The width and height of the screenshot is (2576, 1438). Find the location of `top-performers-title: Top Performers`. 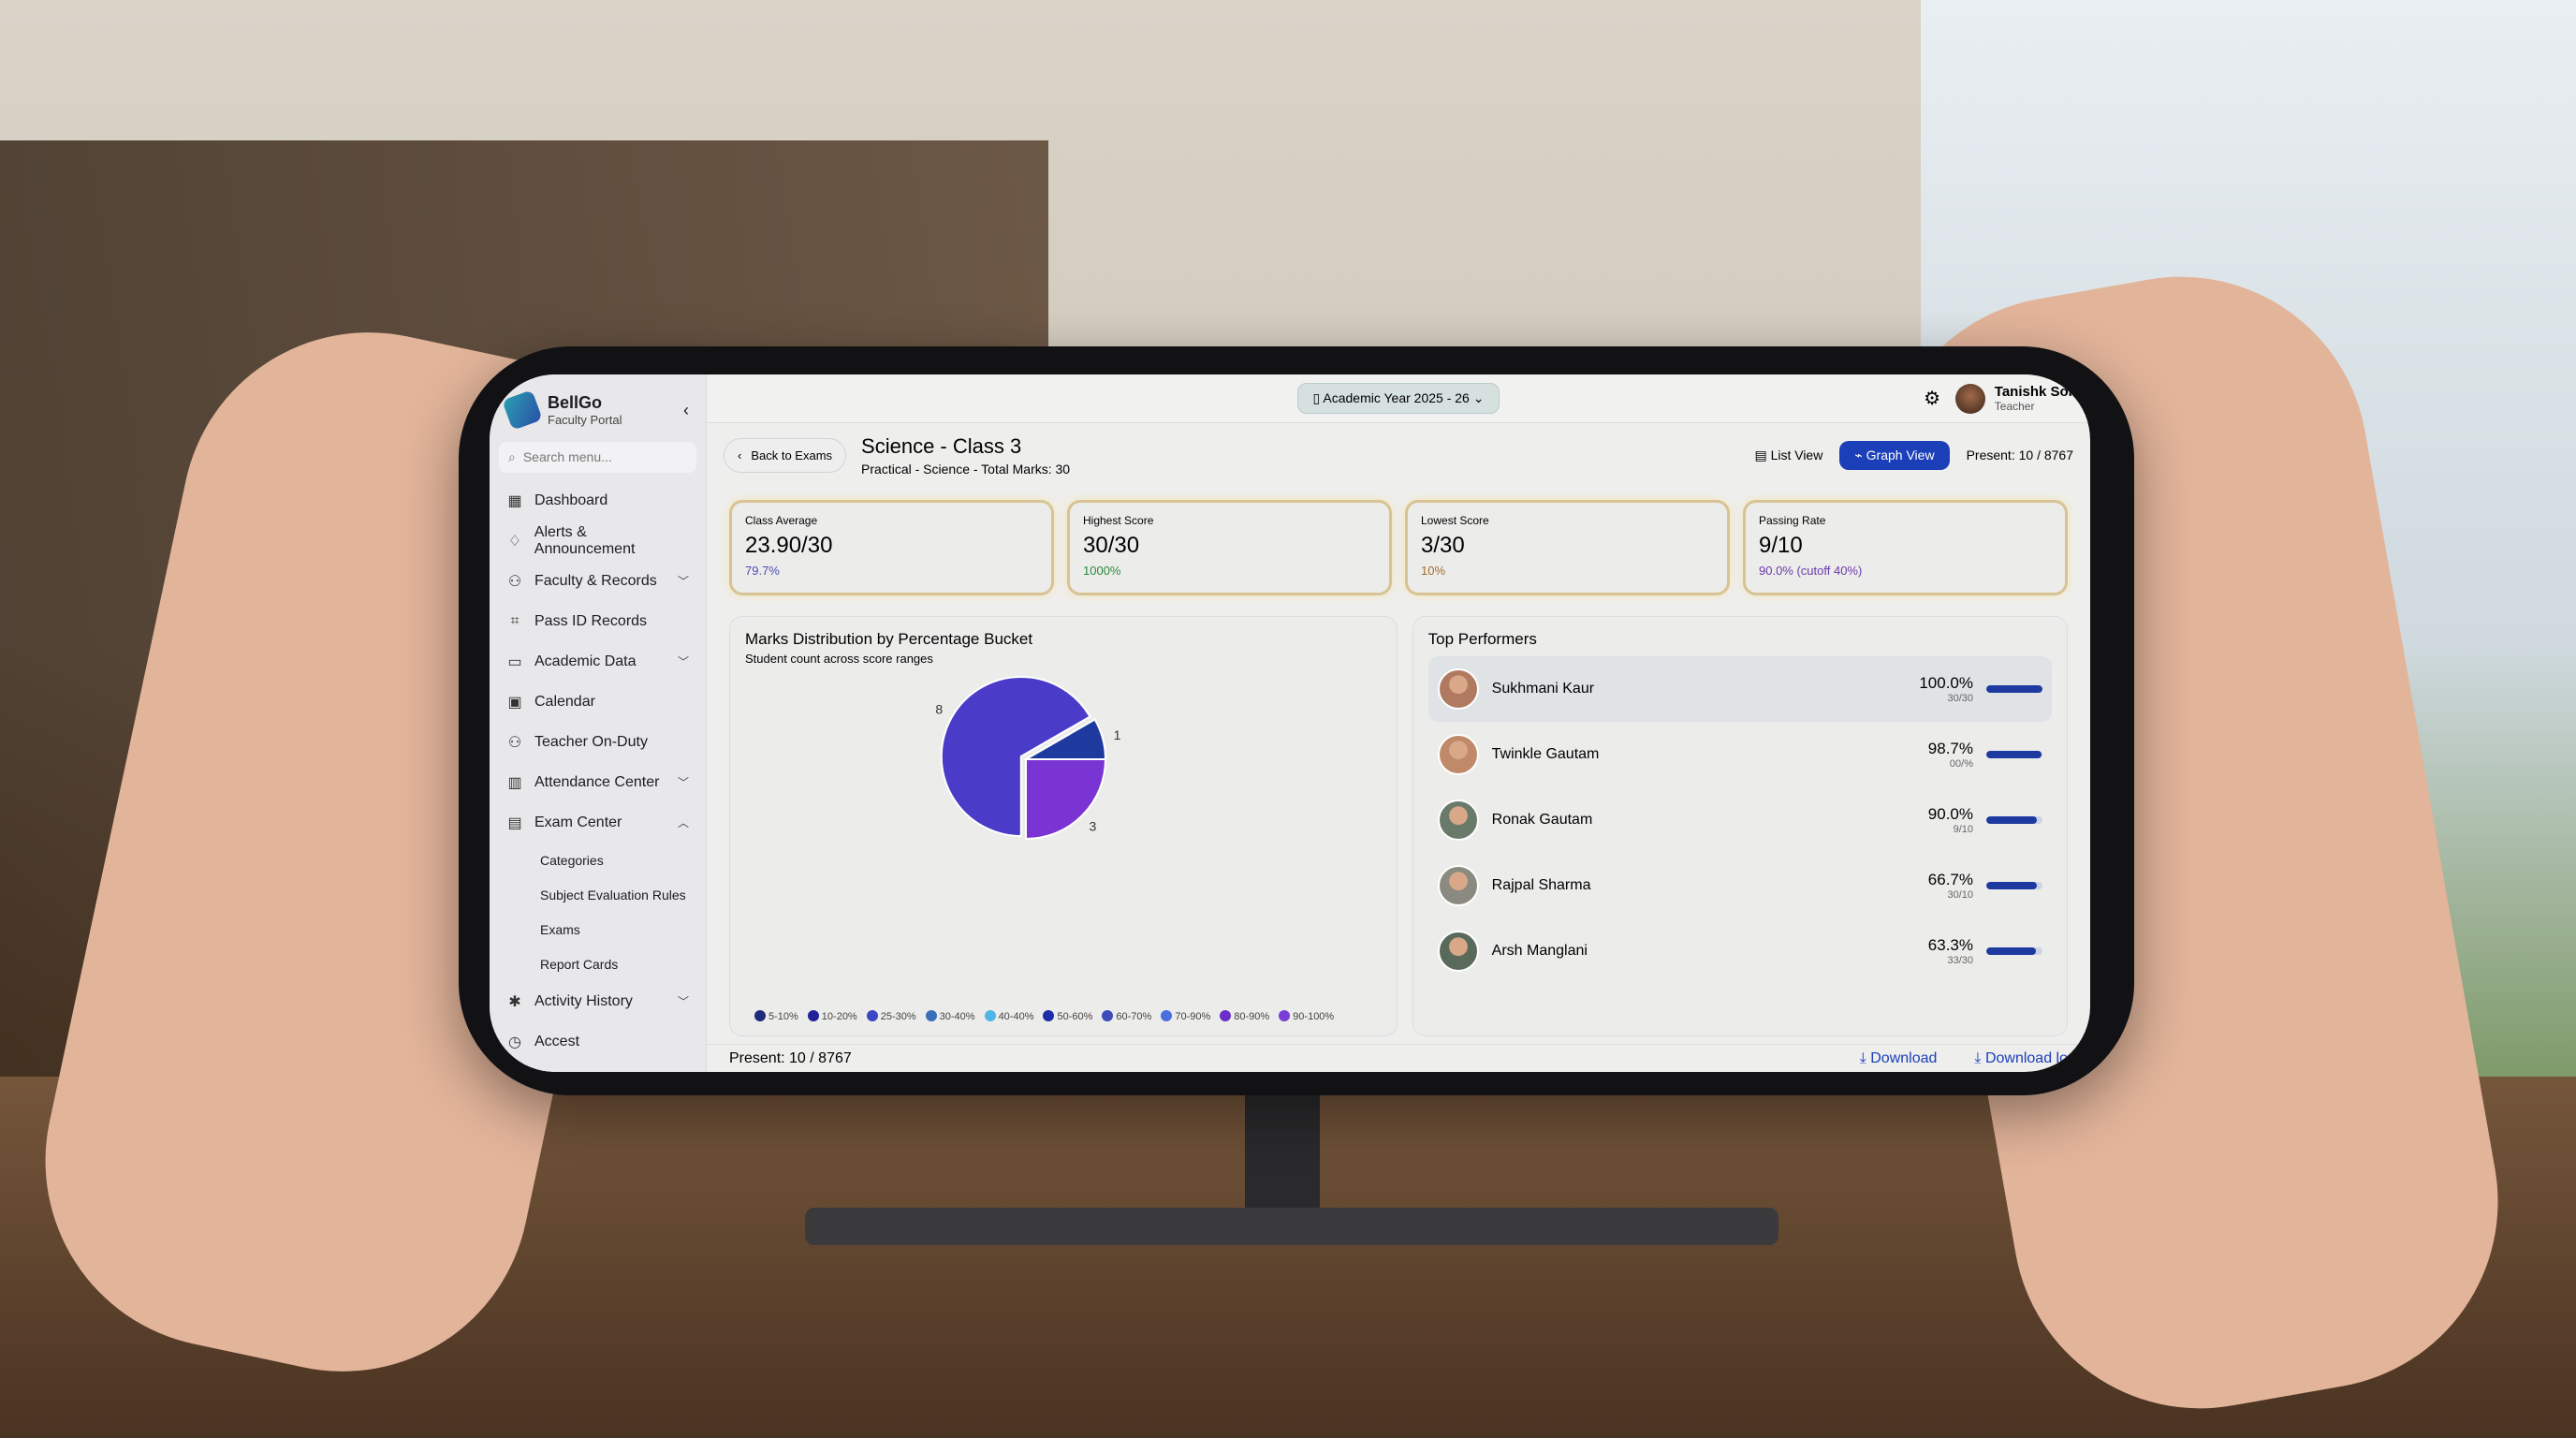

top-performers-title: Top Performers is located at coordinates (1482, 639).